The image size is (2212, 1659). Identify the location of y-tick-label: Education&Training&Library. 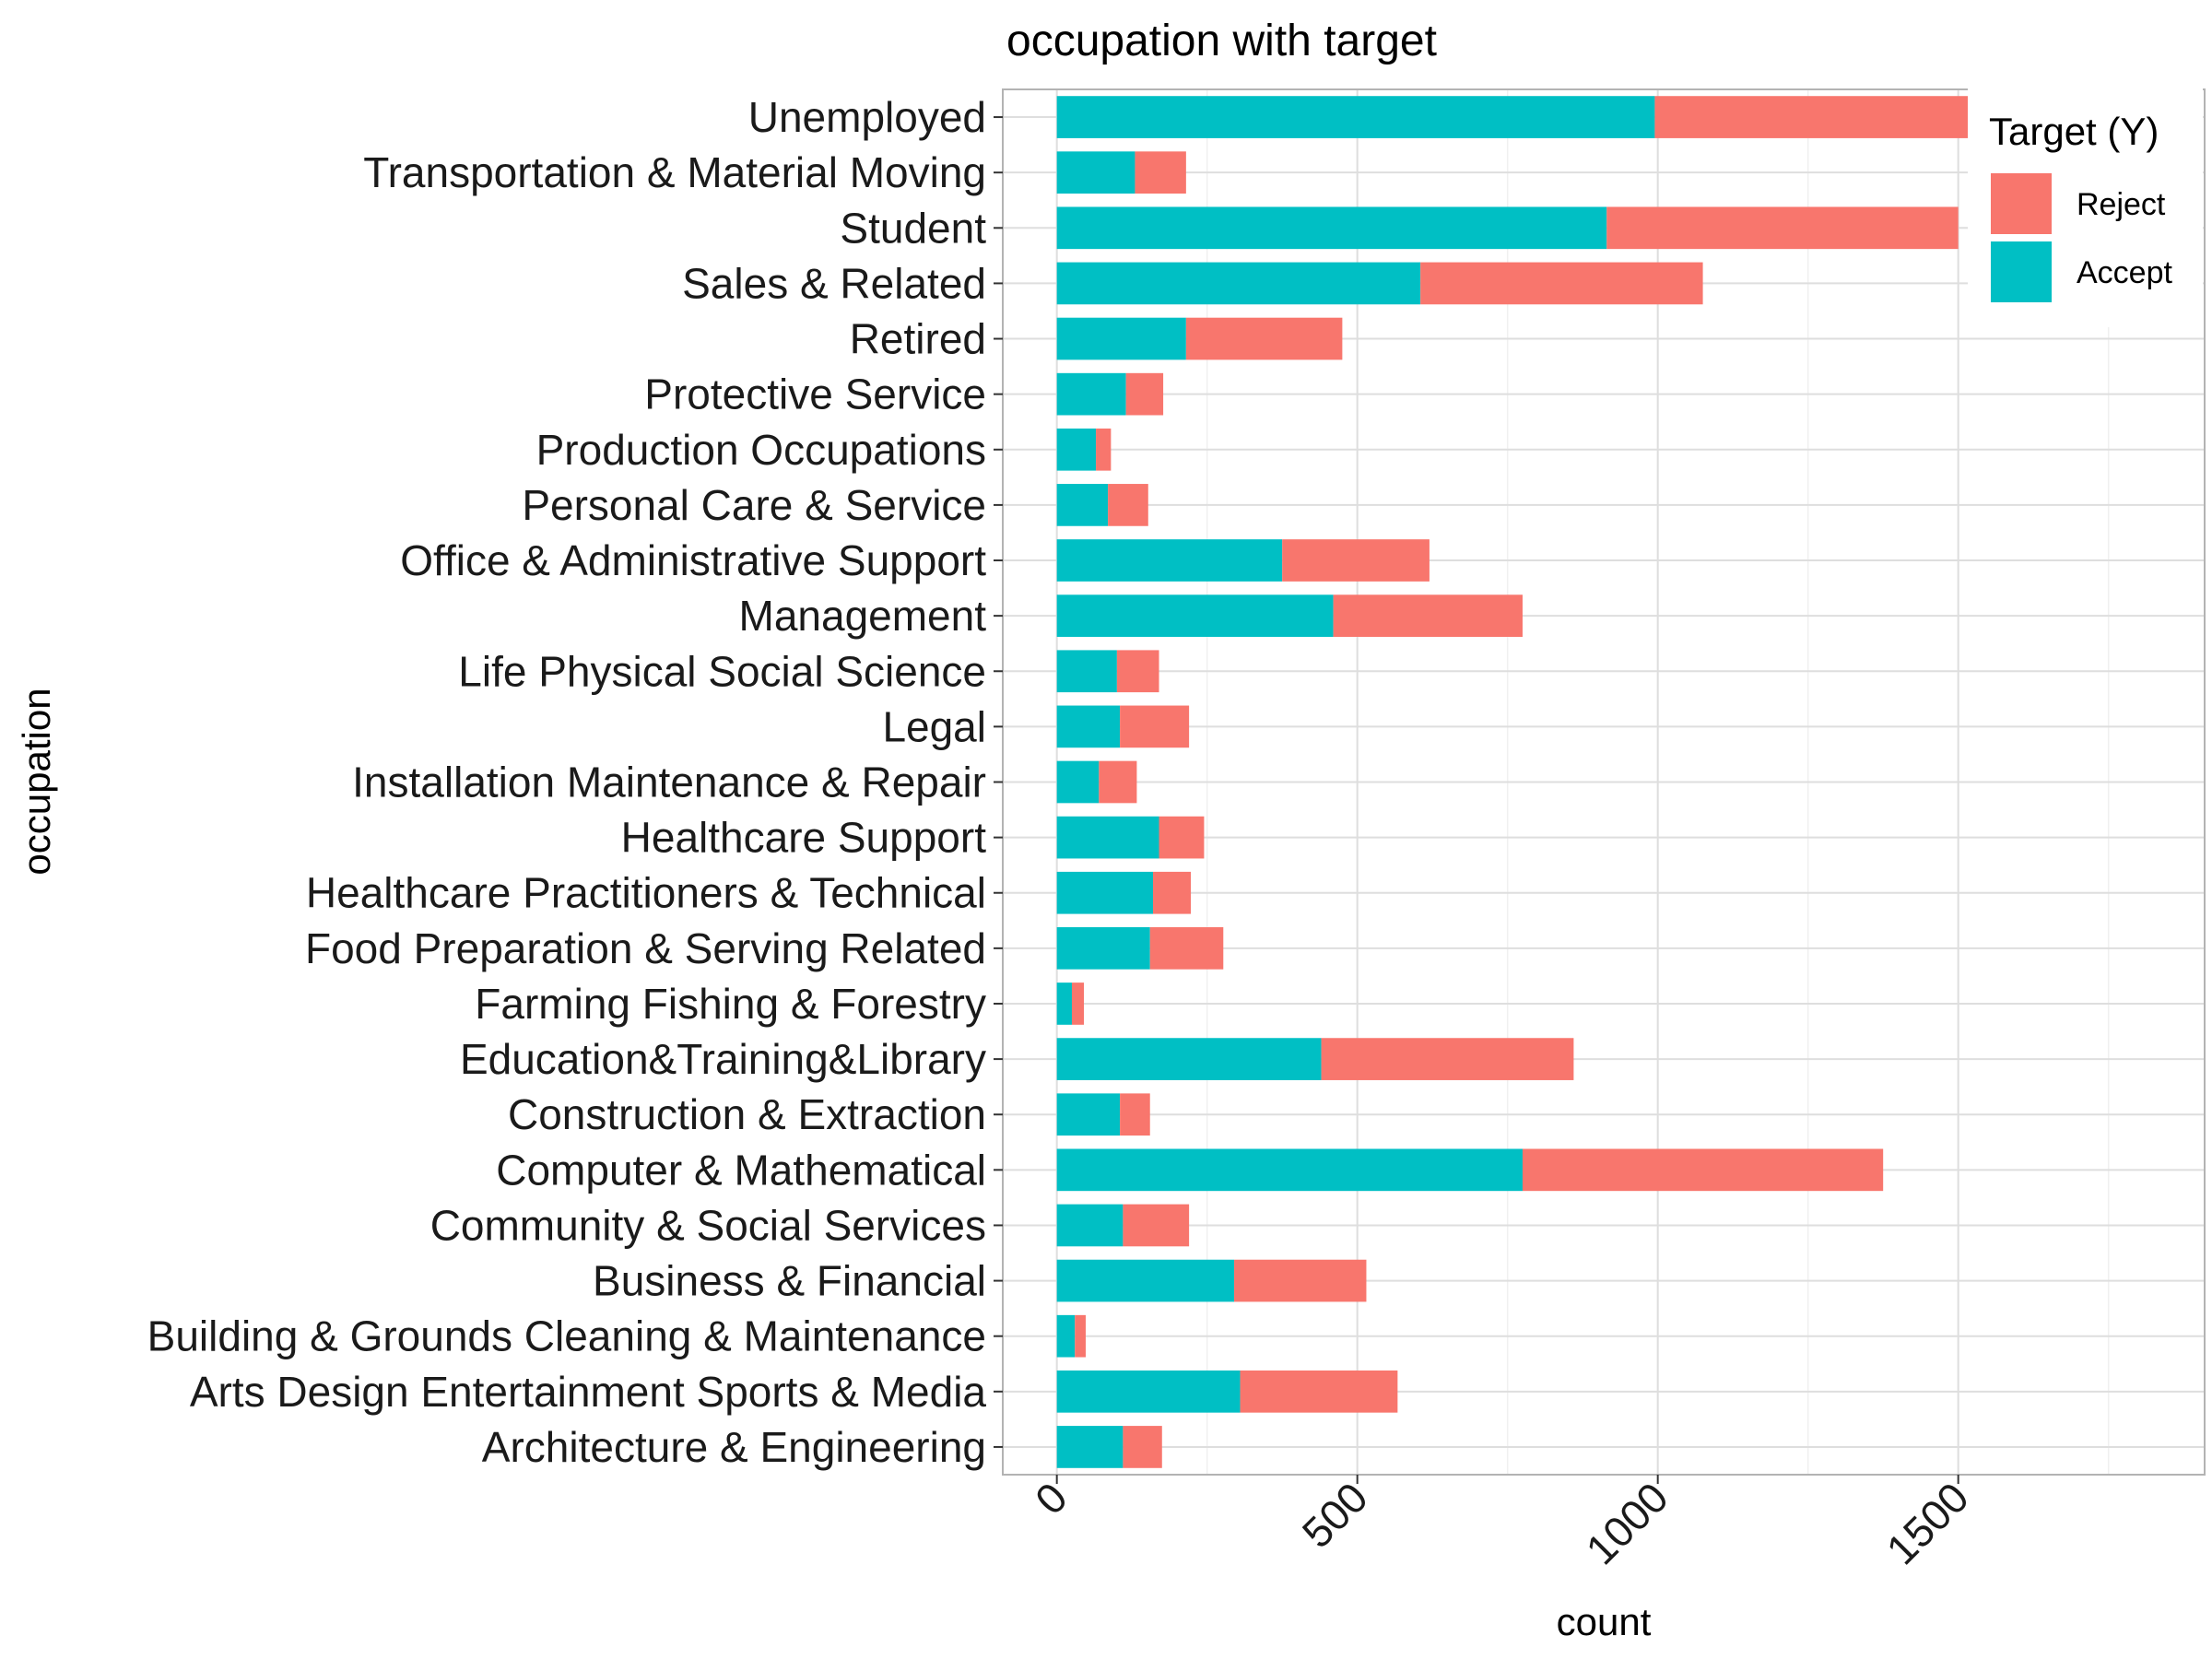
(723, 1059).